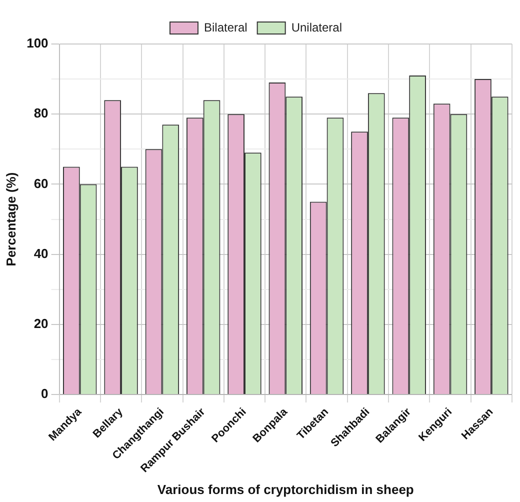  What do you see at coordinates (316, 27) in the screenshot?
I see `legend-label: Unilateral` at bounding box center [316, 27].